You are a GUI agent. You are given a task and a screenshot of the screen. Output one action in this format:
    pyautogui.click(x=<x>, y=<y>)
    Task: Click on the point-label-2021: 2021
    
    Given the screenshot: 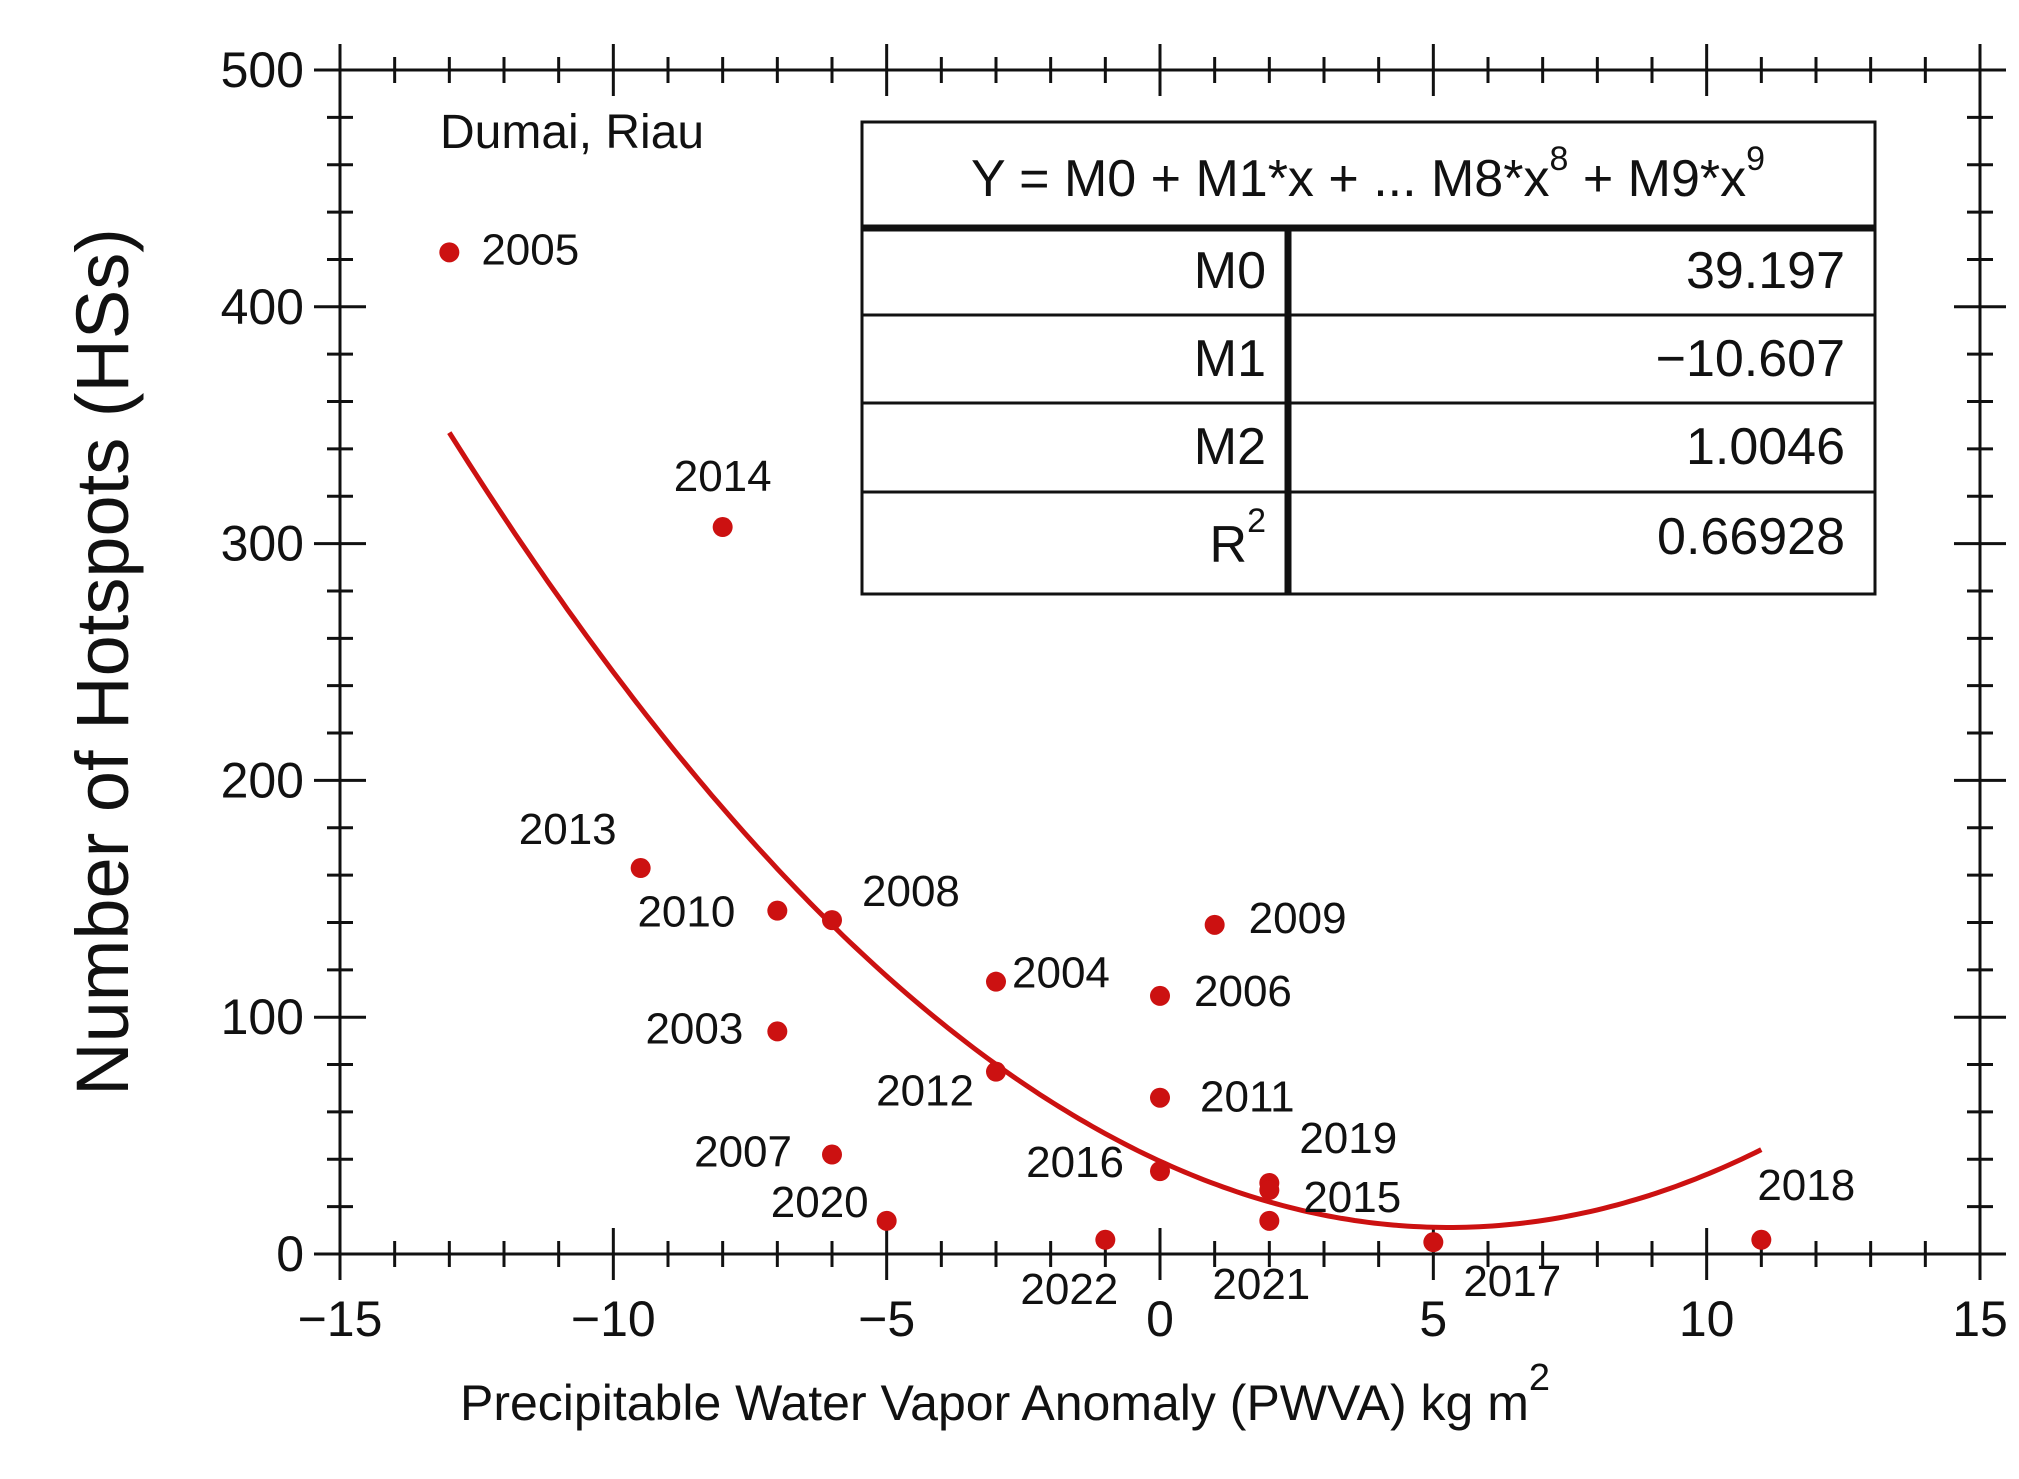 What is the action you would take?
    pyautogui.click(x=1261, y=1284)
    